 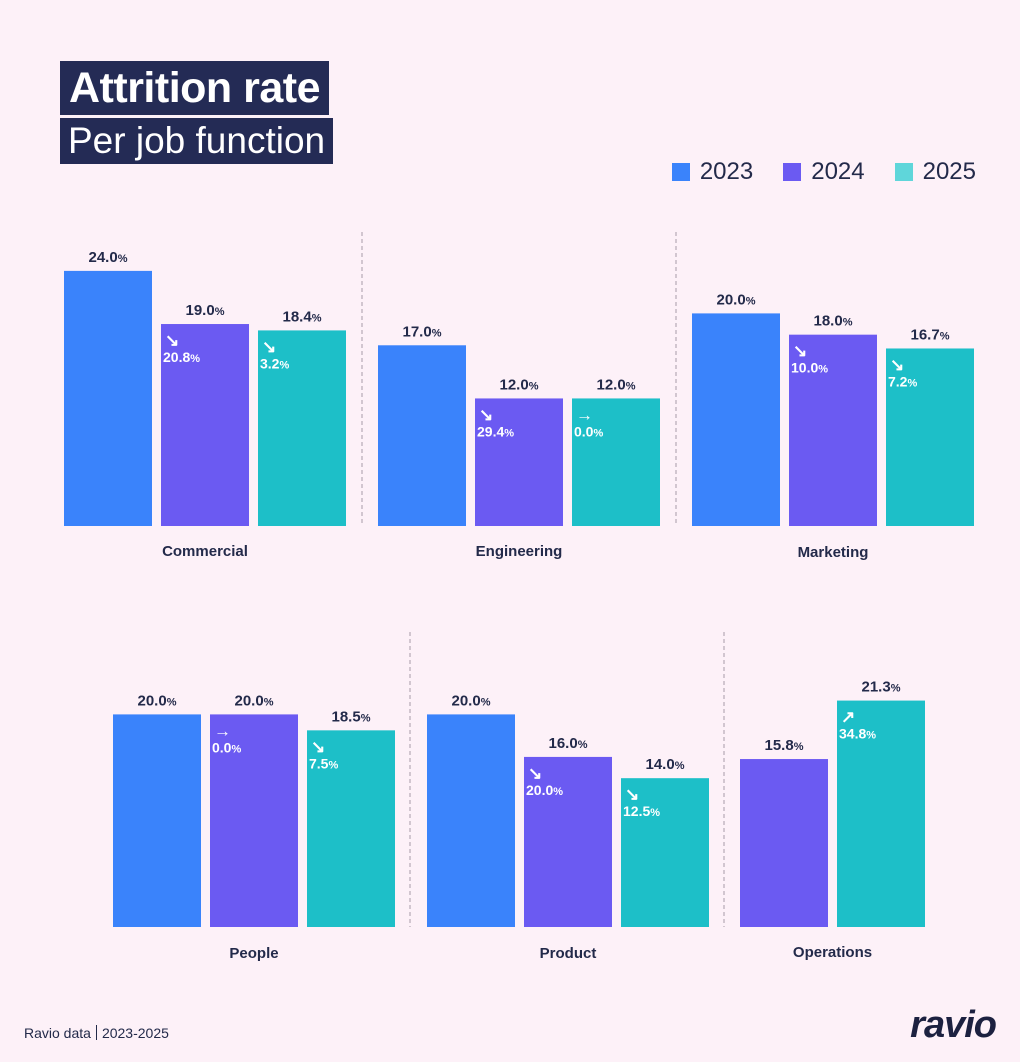 I want to click on value-label: 19.0%, so click(x=205, y=310).